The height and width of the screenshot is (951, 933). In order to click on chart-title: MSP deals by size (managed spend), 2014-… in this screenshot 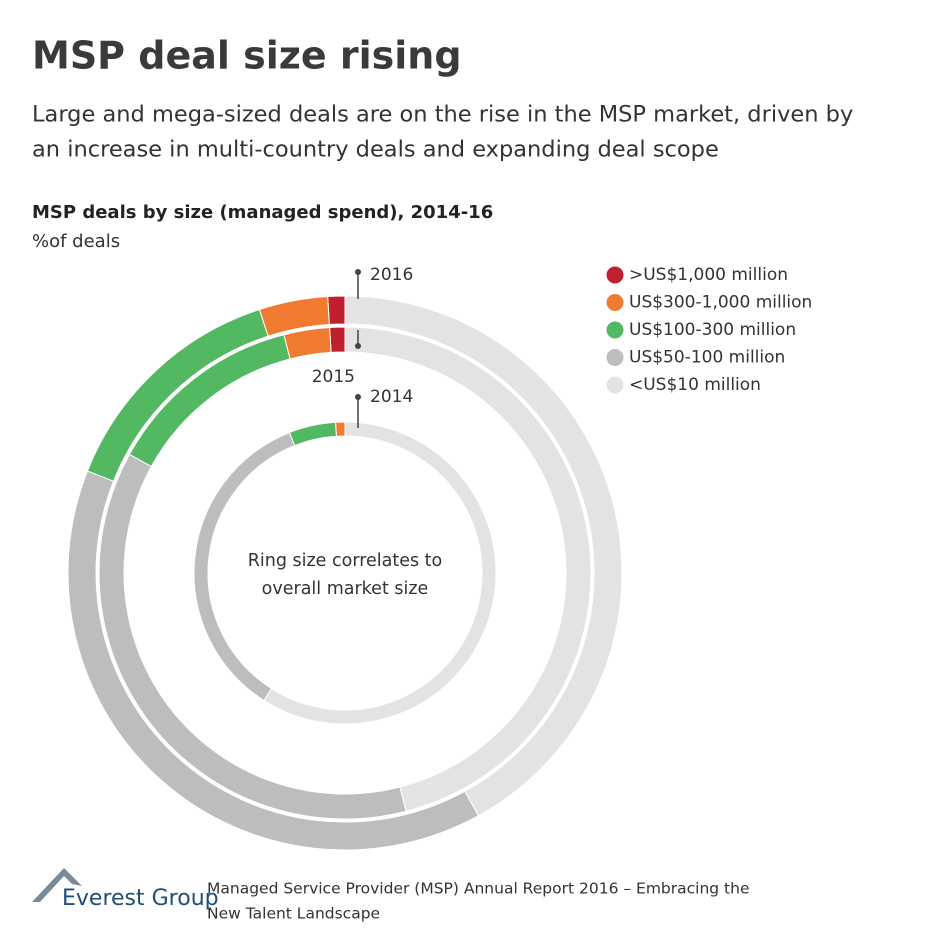, I will do `click(262, 212)`.